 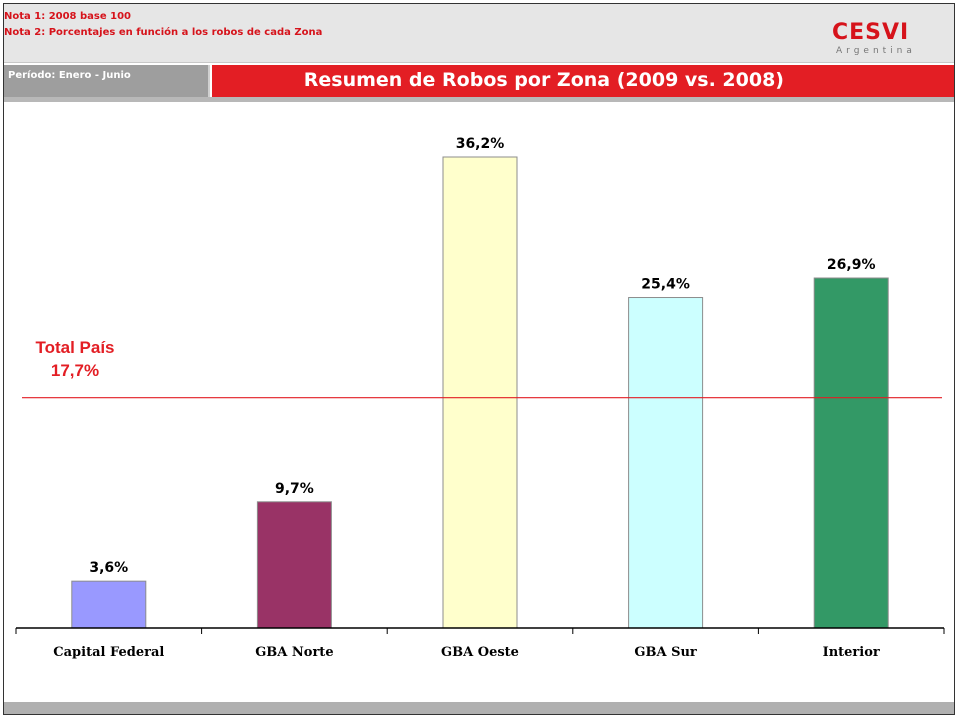 What do you see at coordinates (665, 285) in the screenshot?
I see `bar-value-label: 25,4%` at bounding box center [665, 285].